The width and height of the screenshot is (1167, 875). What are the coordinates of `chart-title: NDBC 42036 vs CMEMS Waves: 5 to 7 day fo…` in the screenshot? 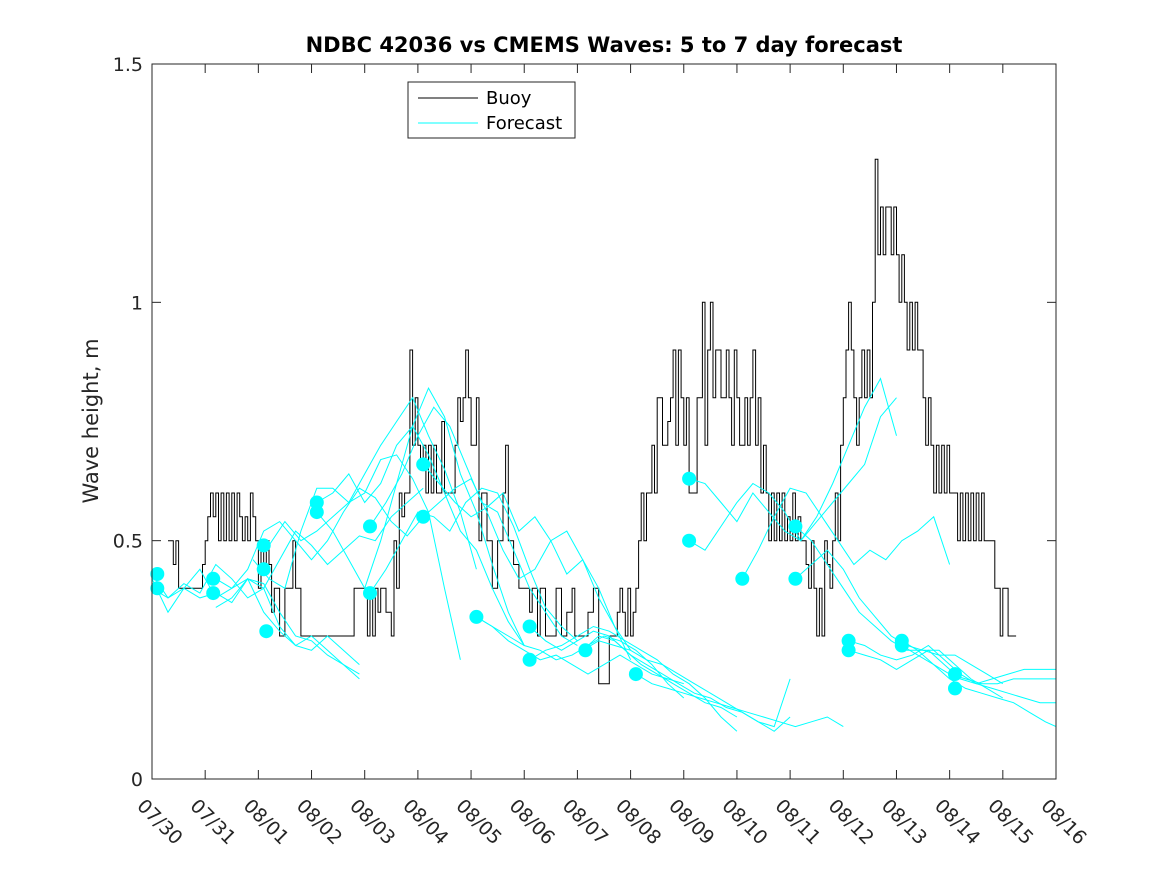 It's located at (604, 45).